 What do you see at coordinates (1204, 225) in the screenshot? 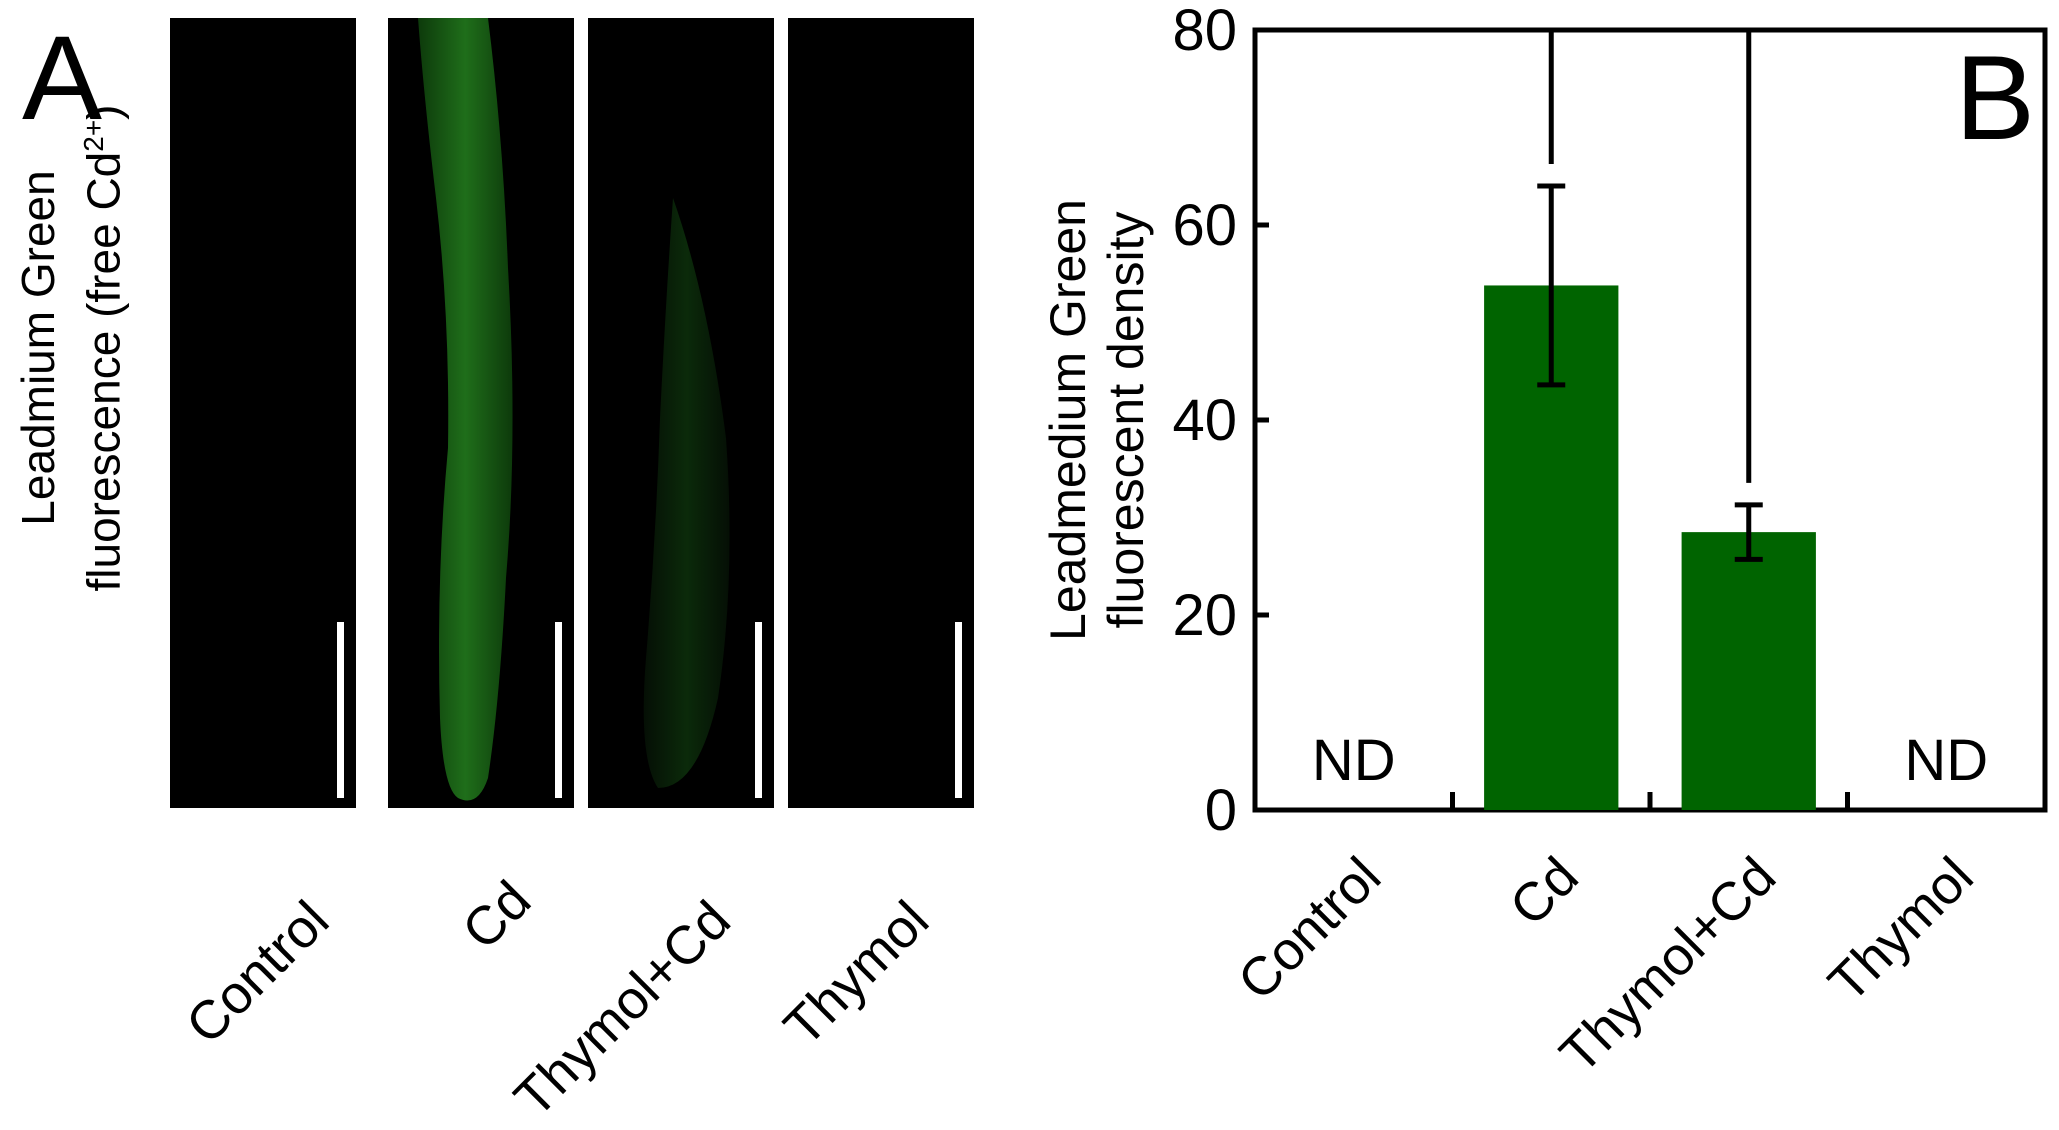
I see `y-tick-label: 60` at bounding box center [1204, 225].